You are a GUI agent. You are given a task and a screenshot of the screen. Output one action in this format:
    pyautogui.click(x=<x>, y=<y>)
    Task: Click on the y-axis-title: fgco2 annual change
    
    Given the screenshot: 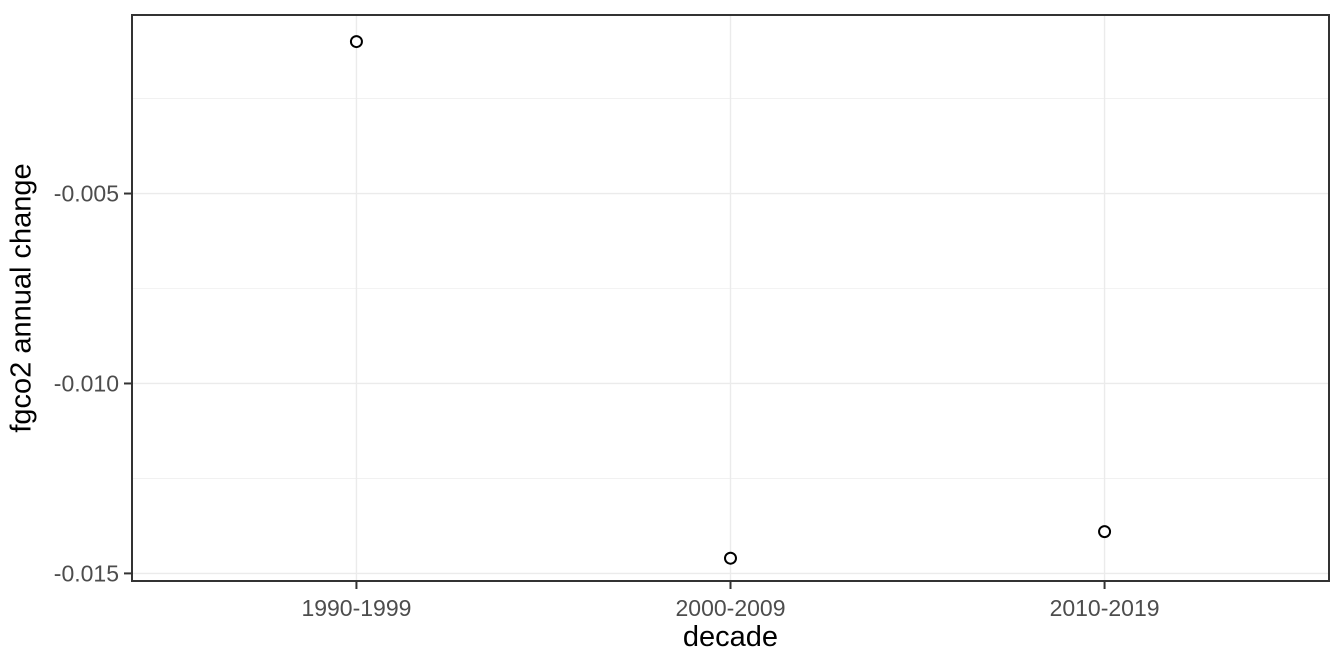 What is the action you would take?
    pyautogui.click(x=21, y=298)
    